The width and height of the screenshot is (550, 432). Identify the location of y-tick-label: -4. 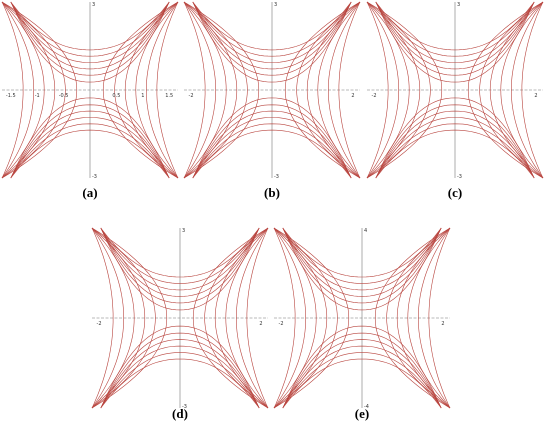
(366, 407).